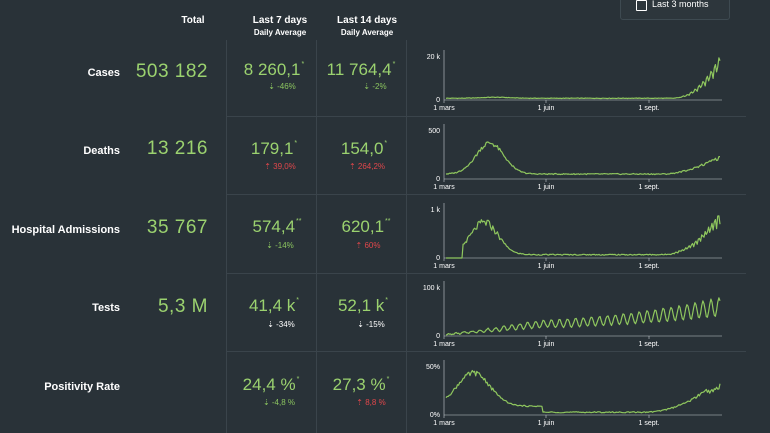  I want to click on total-hospital-admissions: 35 767, so click(177, 227).